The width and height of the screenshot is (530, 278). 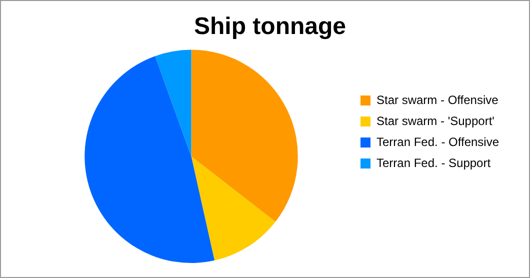 I want to click on legend-label: Star swarm - 'Support', so click(x=435, y=121).